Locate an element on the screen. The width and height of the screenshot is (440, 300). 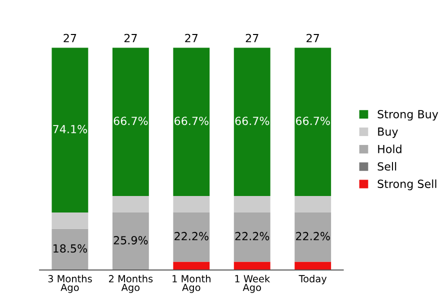
x-tick-label: 3 Months Ago is located at coordinates (70, 283).